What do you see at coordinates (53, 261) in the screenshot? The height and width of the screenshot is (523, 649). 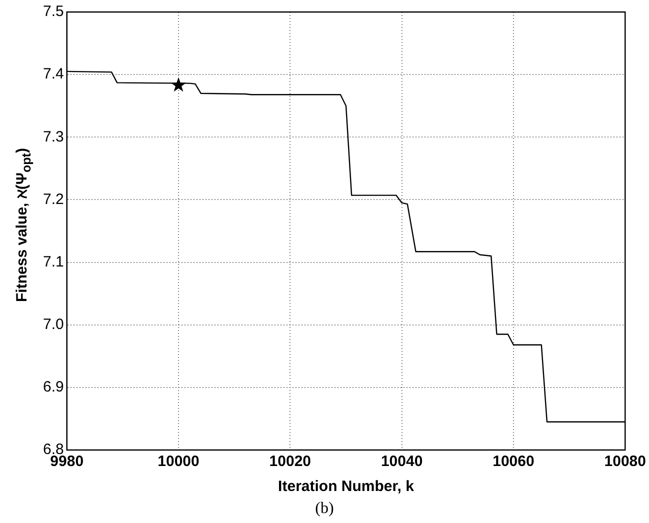 I see `y-tick-label: 7.1` at bounding box center [53, 261].